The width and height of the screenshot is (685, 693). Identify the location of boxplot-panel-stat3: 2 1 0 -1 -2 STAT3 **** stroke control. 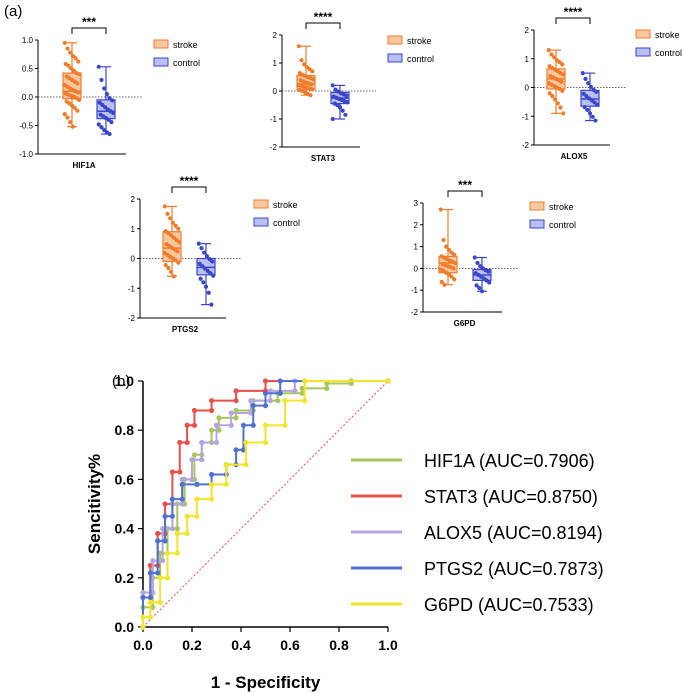
(352, 86).